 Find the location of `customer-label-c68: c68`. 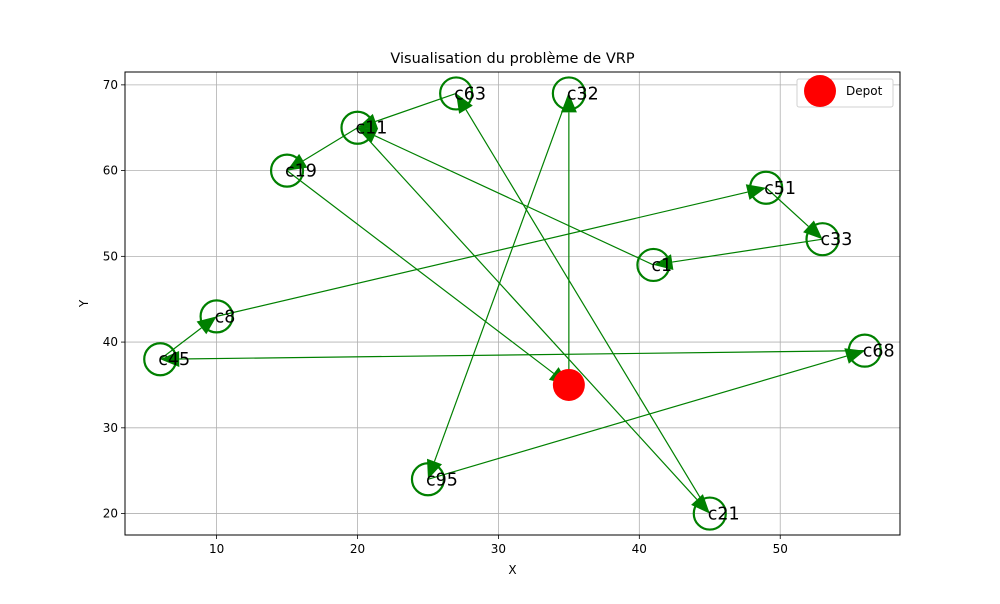

customer-label-c68: c68 is located at coordinates (879, 352).